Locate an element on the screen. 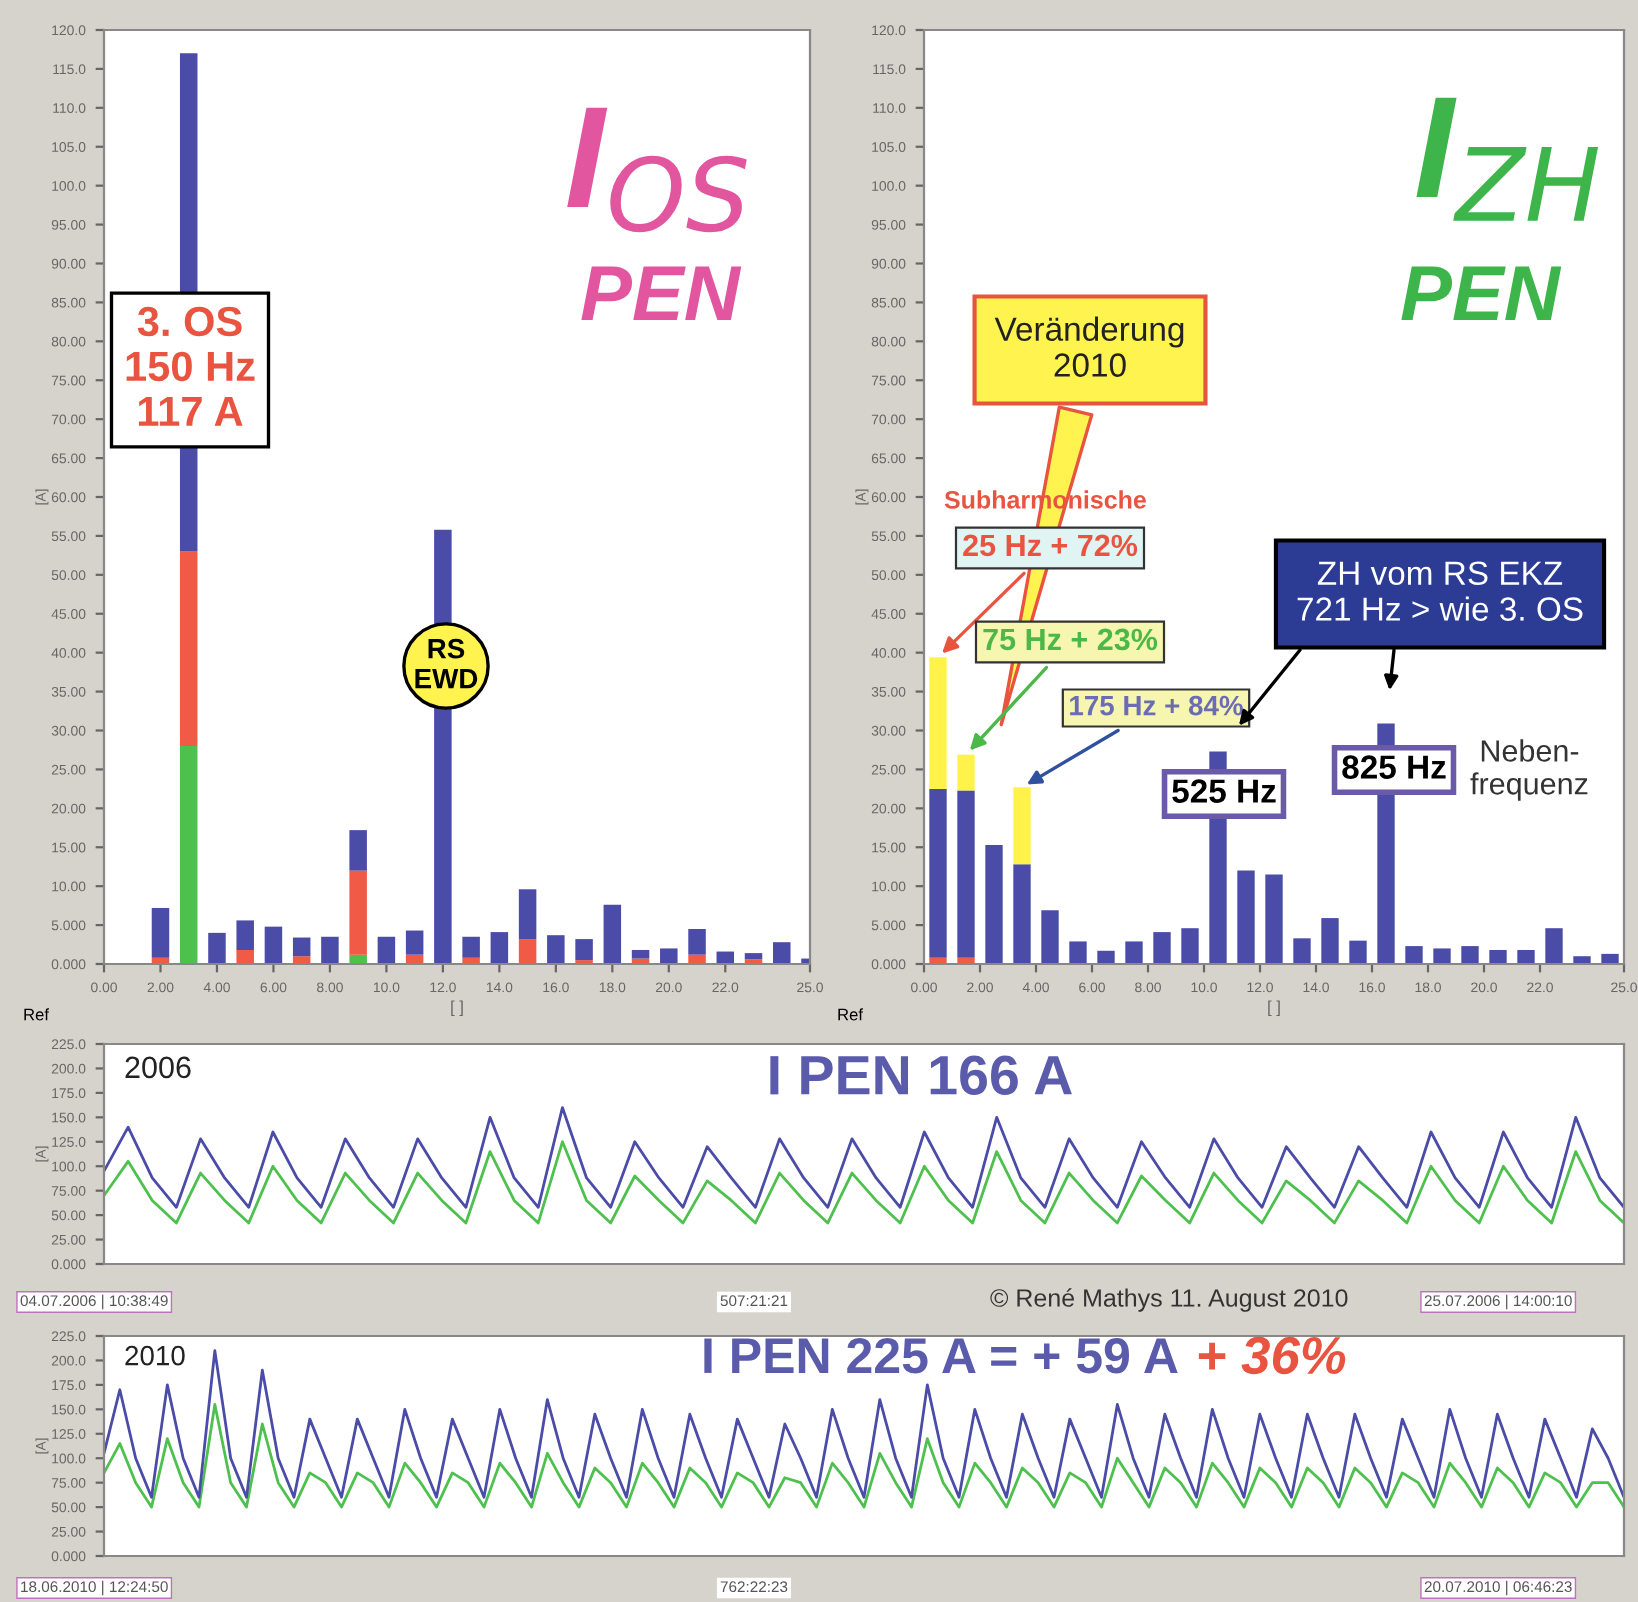  text: © René Mathys 11. August 2010 is located at coordinates (1169, 1300).